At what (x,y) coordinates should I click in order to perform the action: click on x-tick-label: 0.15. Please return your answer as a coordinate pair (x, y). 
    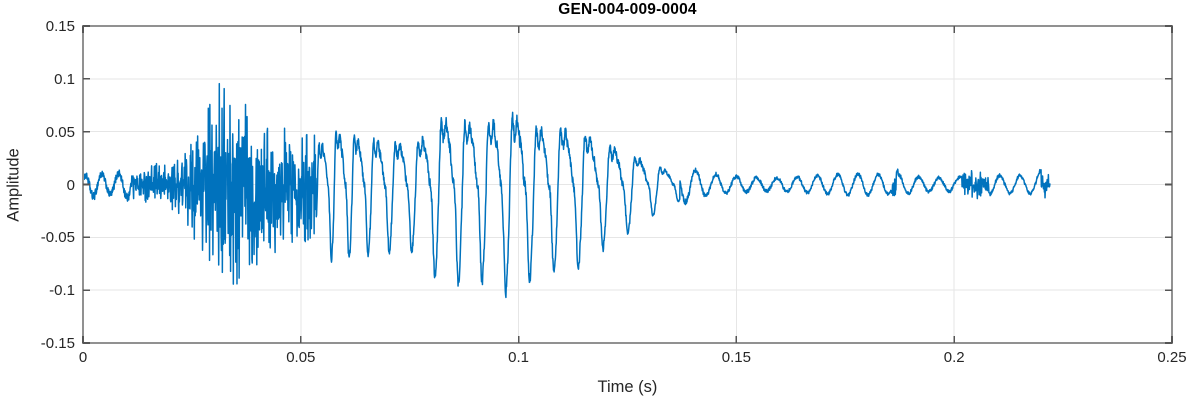
    Looking at the image, I should click on (736, 357).